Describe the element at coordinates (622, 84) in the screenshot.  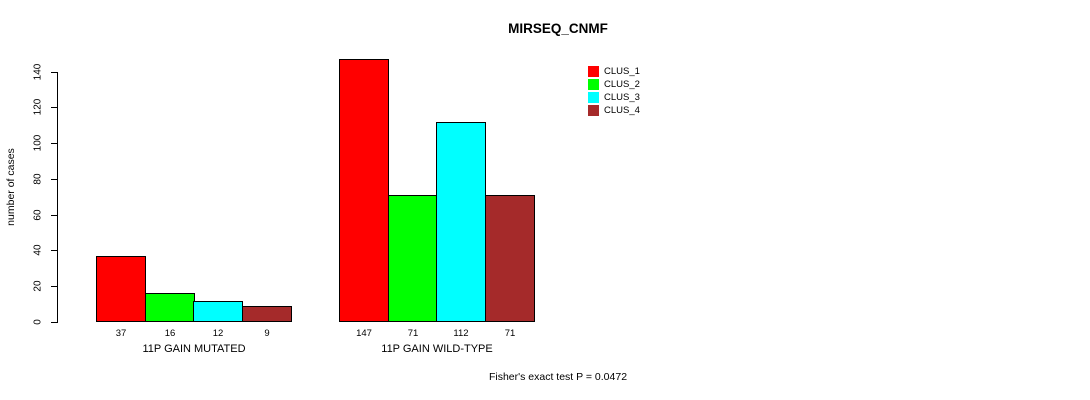
I see `legend-label: CLUS_2` at that location.